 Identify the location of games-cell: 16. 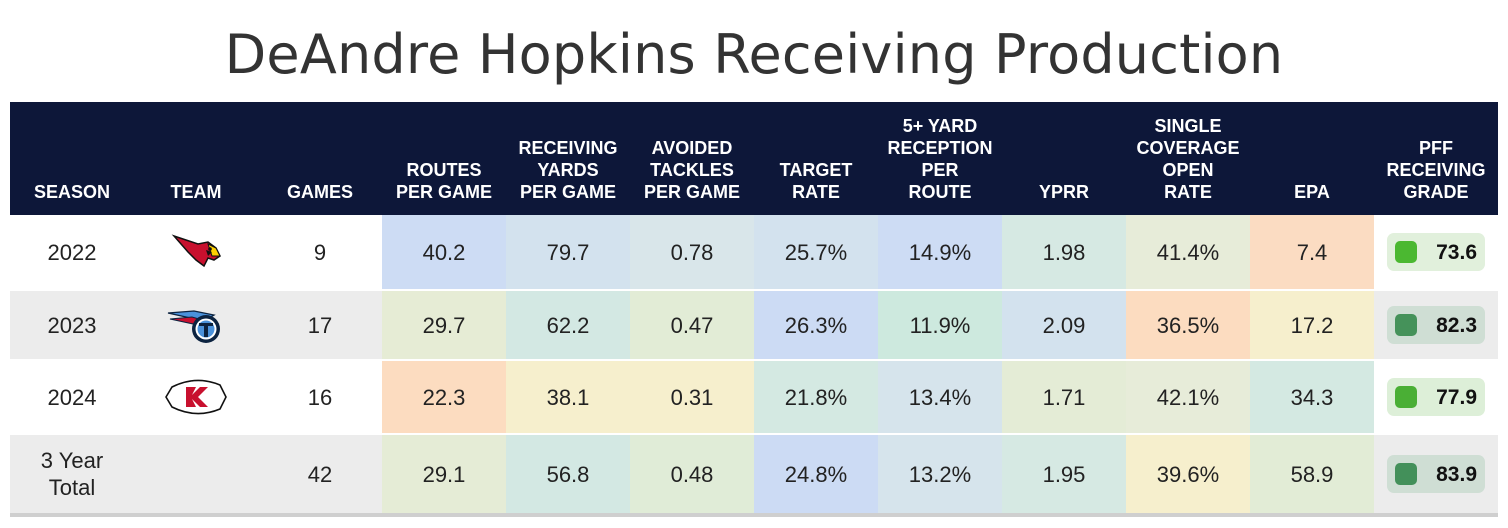
(320, 397).